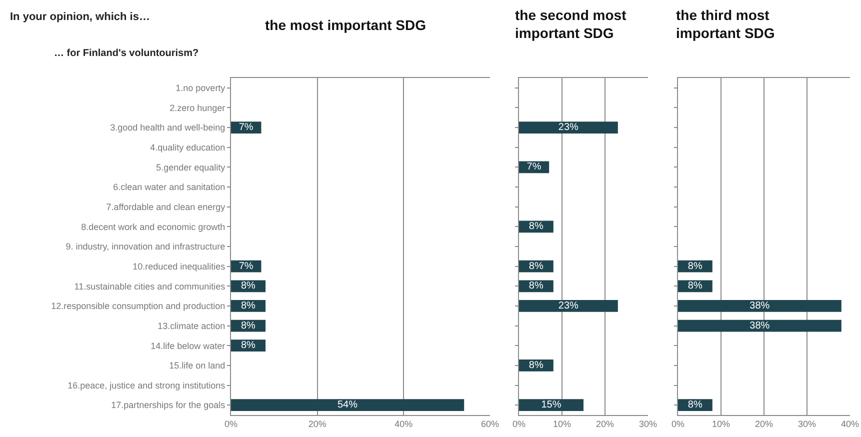 Image resolution: width=861 pixels, height=437 pixels. What do you see at coordinates (179, 266) in the screenshot?
I see `y-tick-label: 10.reduced inequalities` at bounding box center [179, 266].